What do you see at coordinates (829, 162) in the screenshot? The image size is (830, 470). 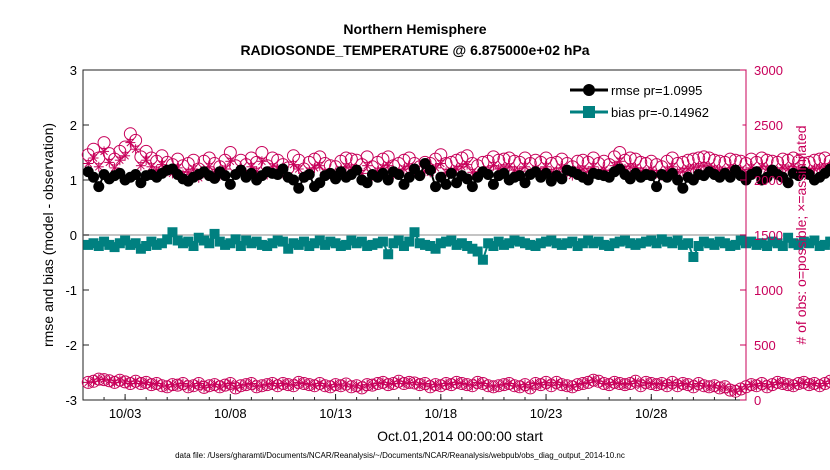 I see `obs-possible-point` at bounding box center [829, 162].